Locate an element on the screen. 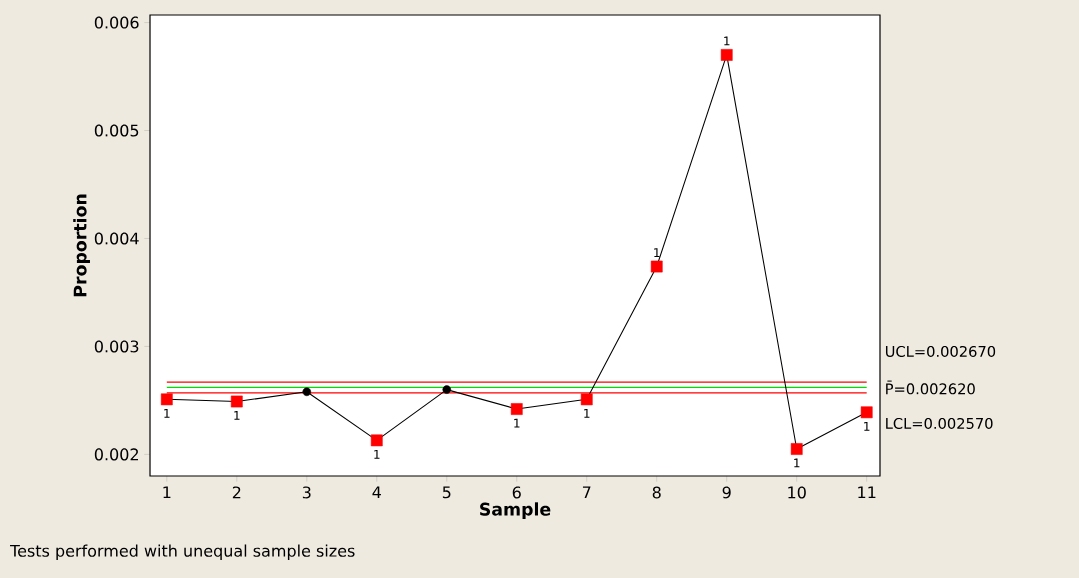  x-tick-label: 2 is located at coordinates (236, 492).